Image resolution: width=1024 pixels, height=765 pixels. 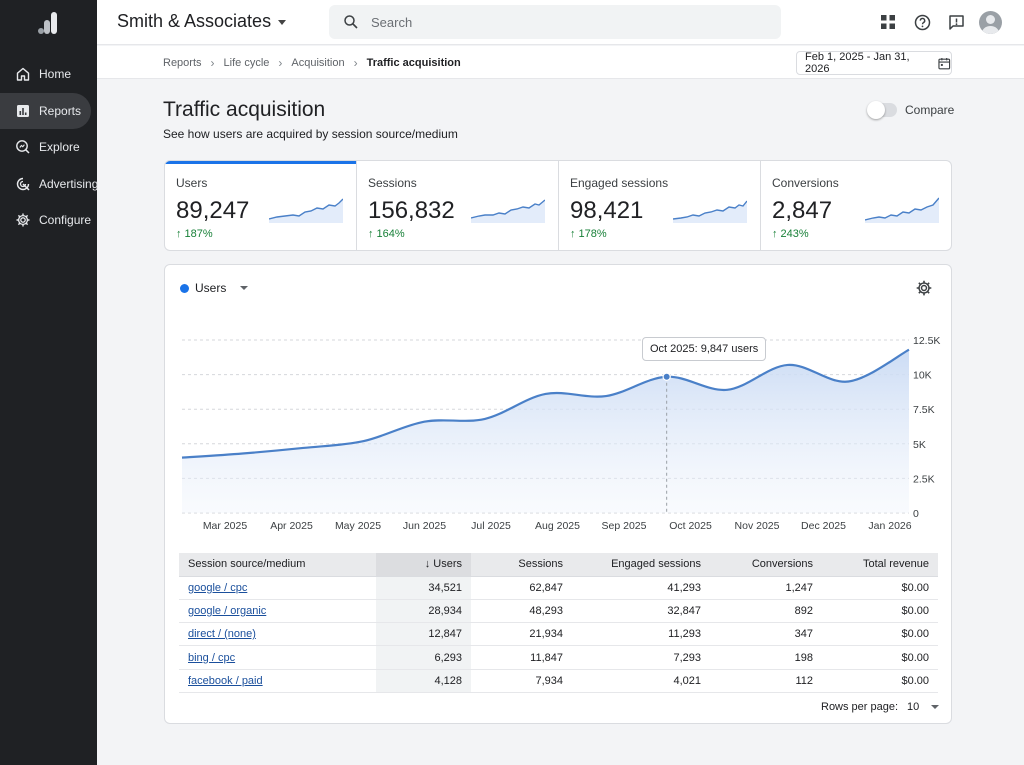 I want to click on rows-per-page: Rows per page: 10, so click(x=880, y=707).